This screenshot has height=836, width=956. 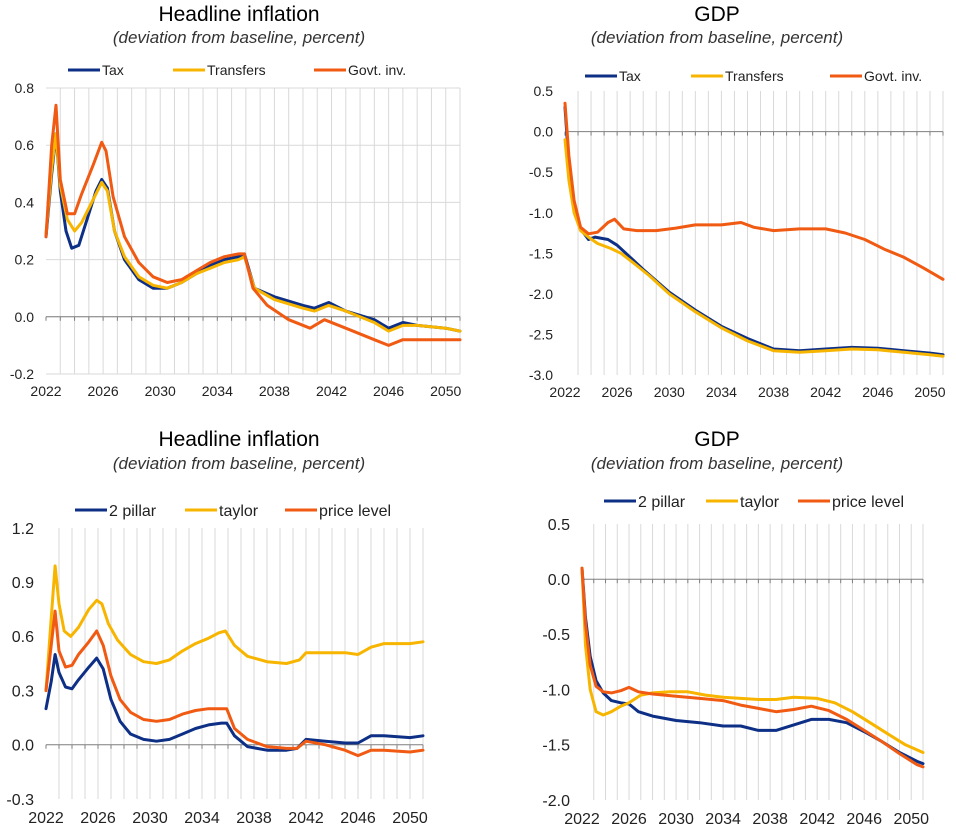 I want to click on y-tick-label: 0.2, so click(x=25, y=260).